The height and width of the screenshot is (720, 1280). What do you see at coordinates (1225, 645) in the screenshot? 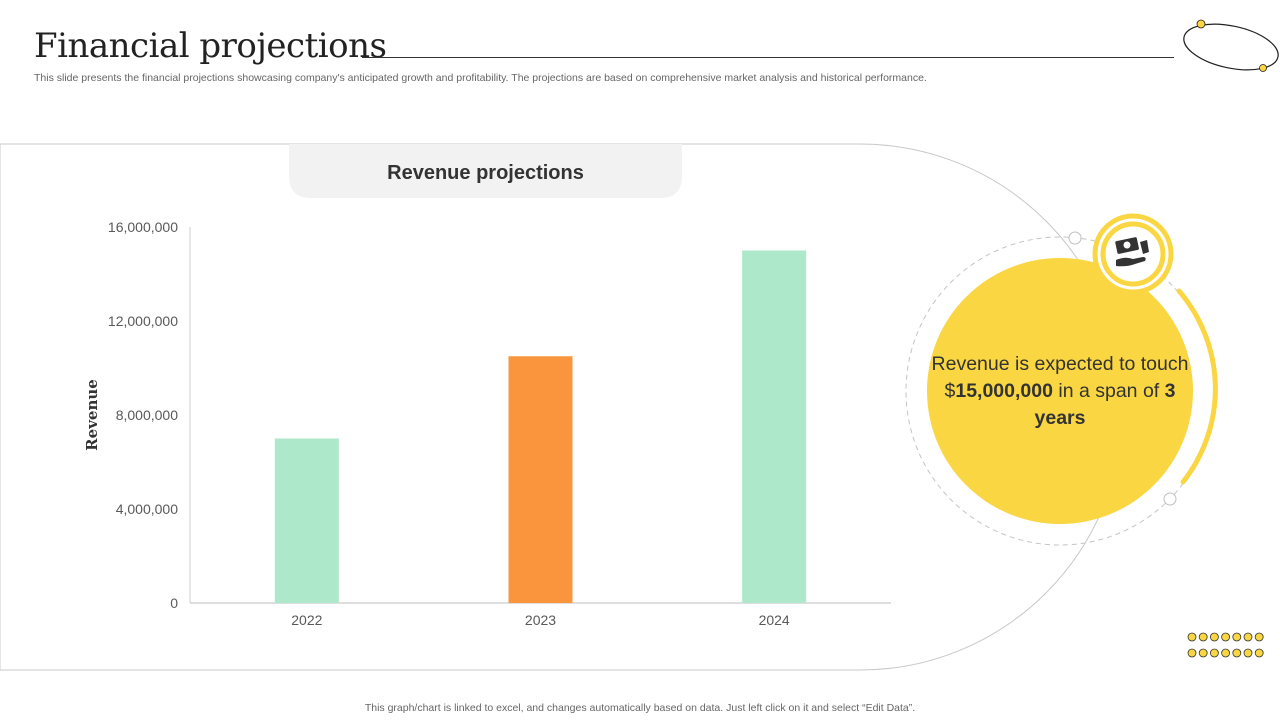
I see `decor-dot-grid` at bounding box center [1225, 645].